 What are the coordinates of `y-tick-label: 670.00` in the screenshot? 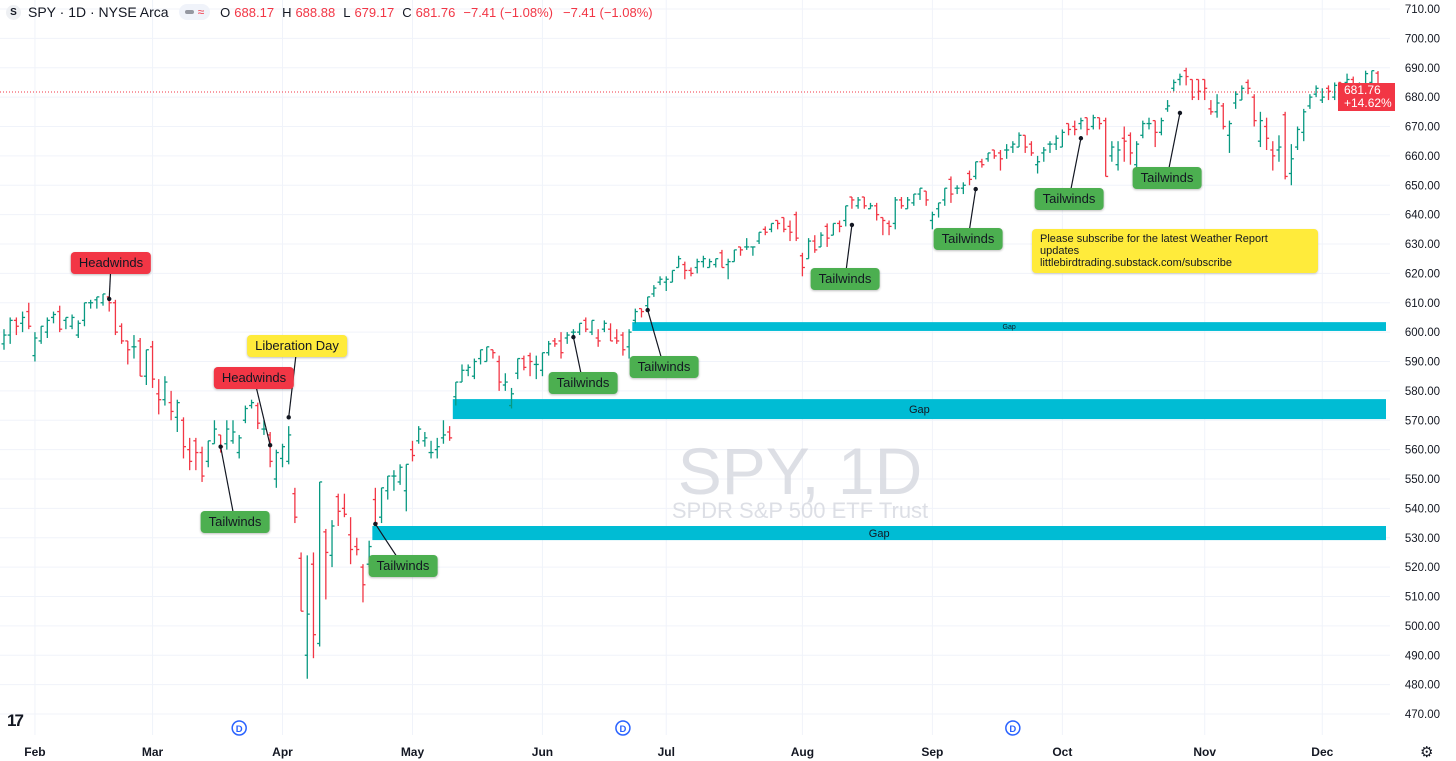 It's located at (1422, 128).